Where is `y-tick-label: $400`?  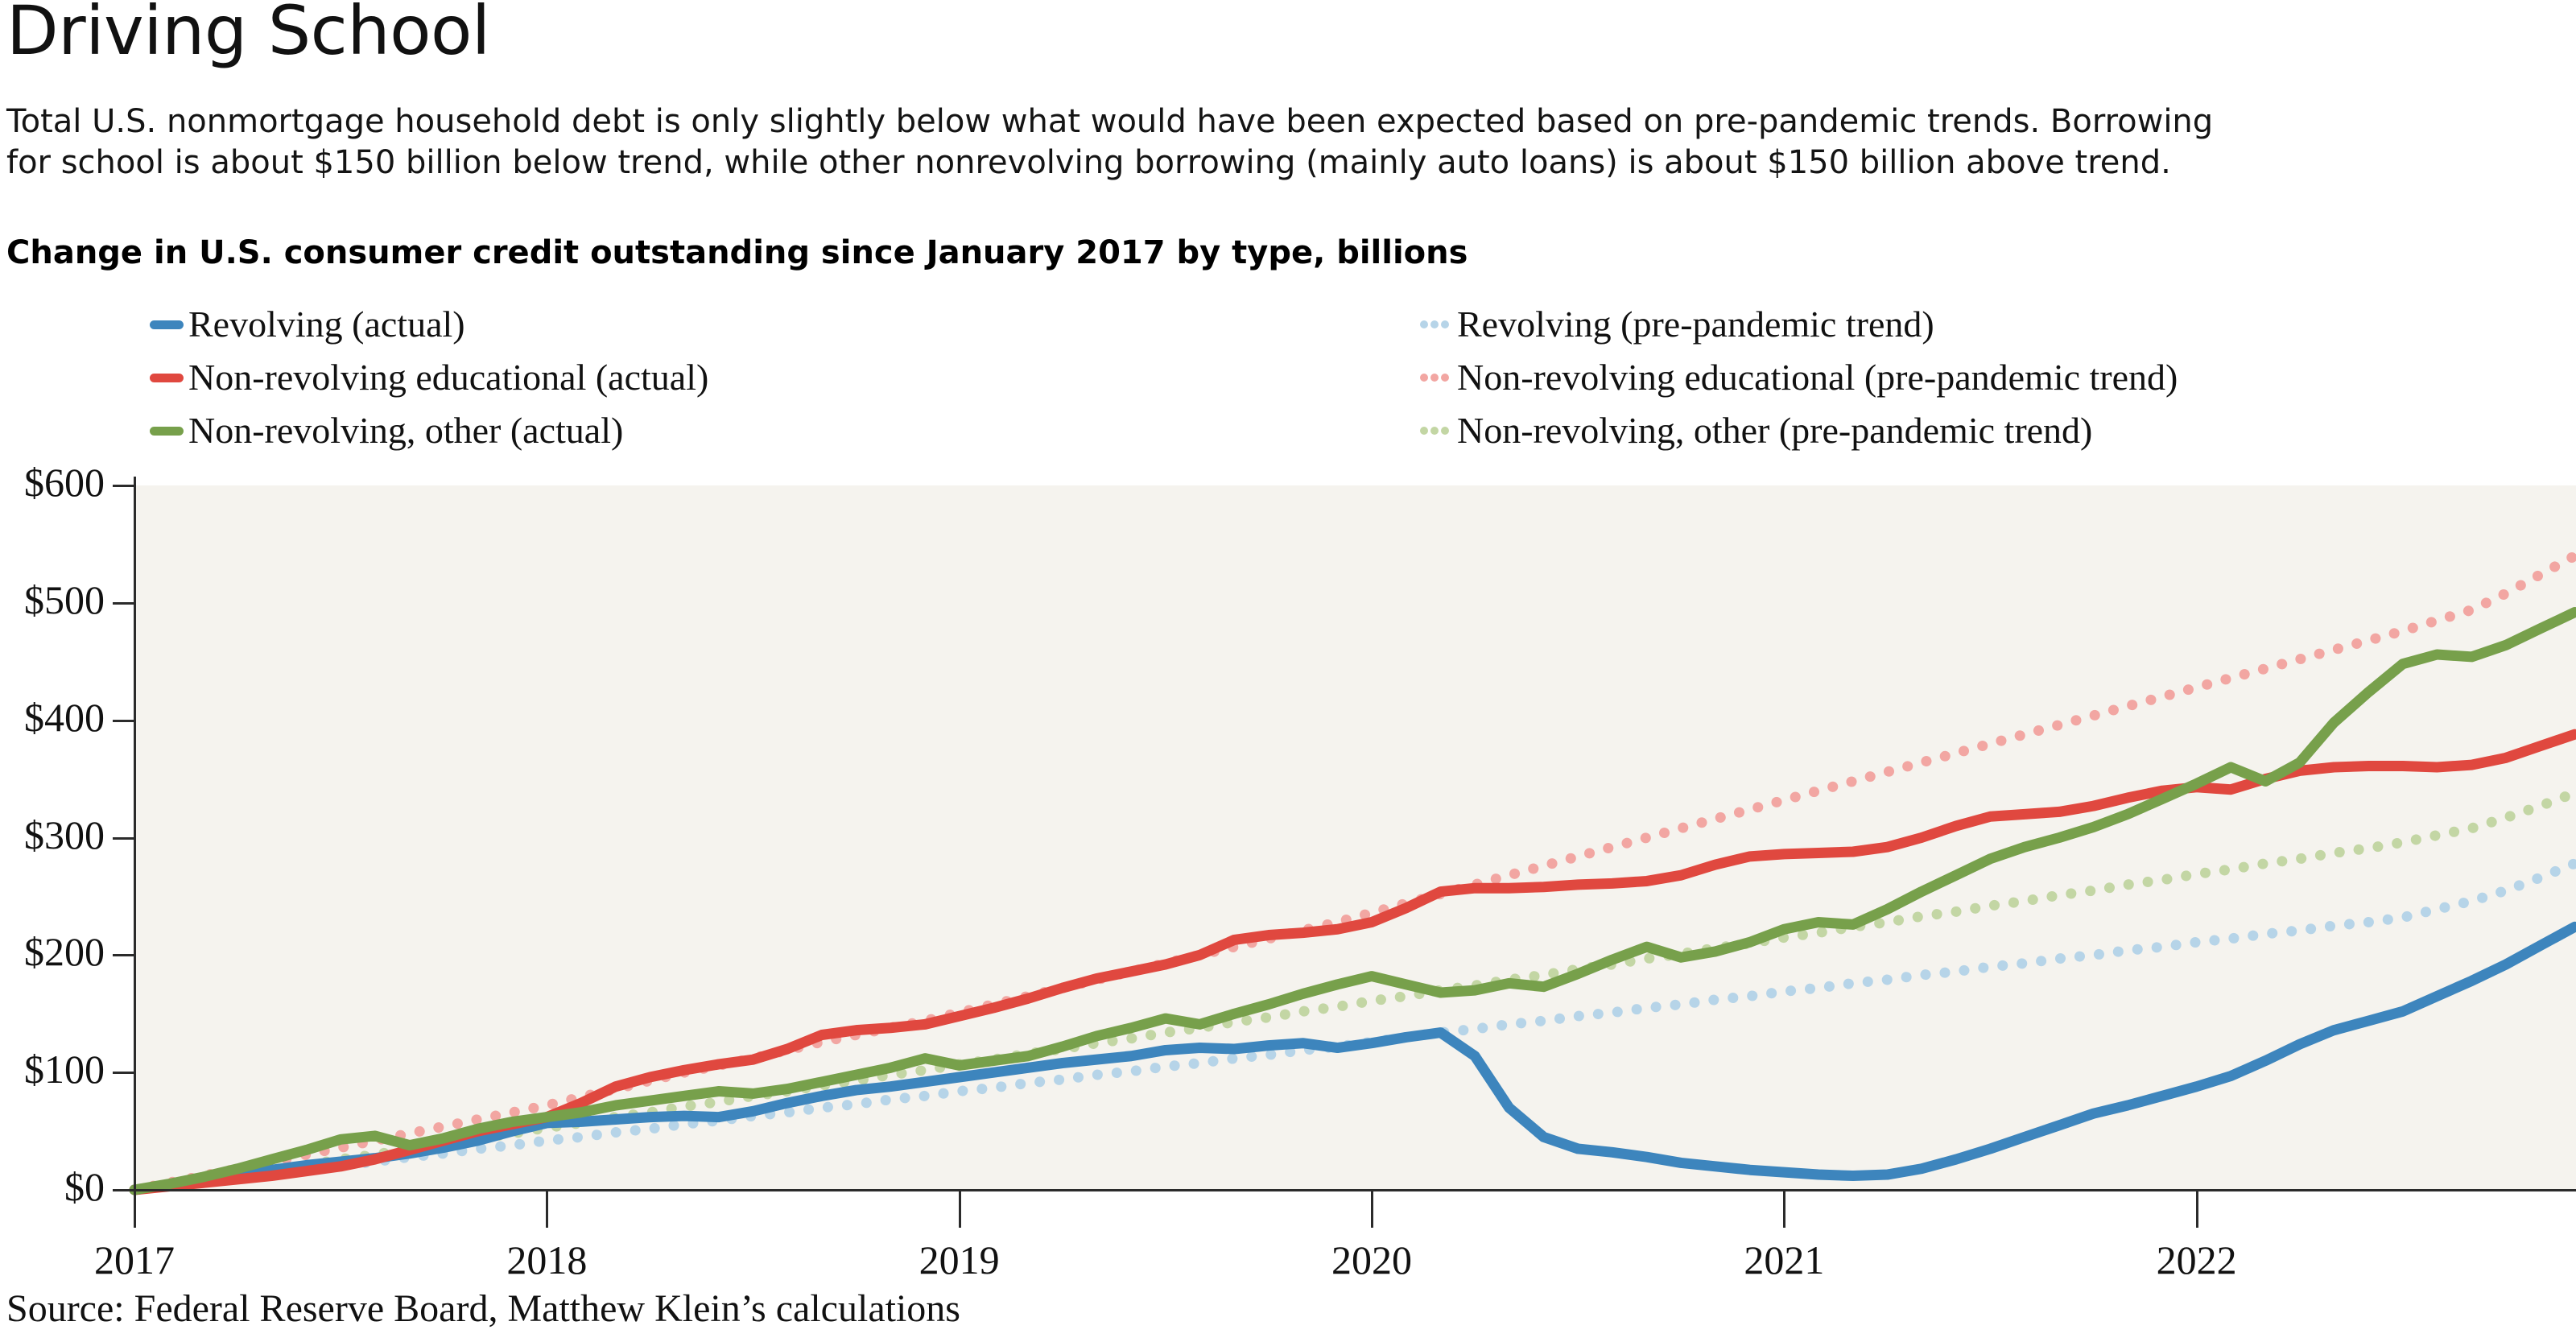 y-tick-label: $400 is located at coordinates (64, 717).